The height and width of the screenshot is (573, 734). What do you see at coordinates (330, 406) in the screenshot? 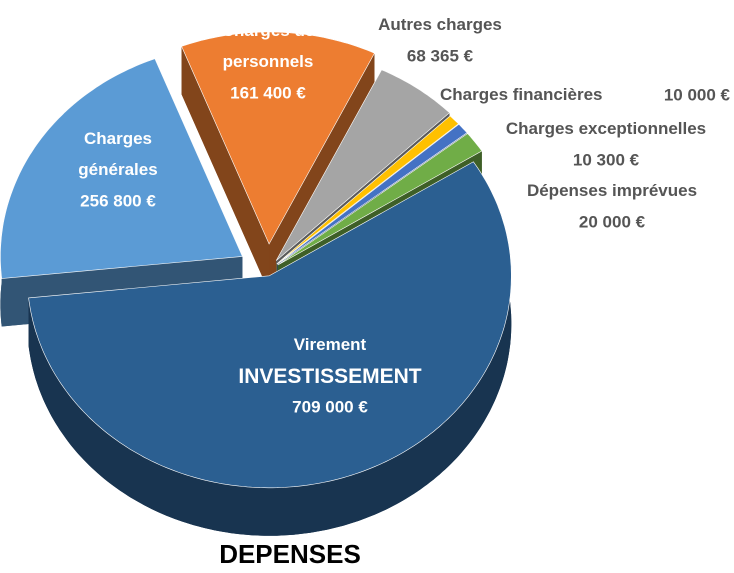
I see `value-label: 709 000 €` at bounding box center [330, 406].